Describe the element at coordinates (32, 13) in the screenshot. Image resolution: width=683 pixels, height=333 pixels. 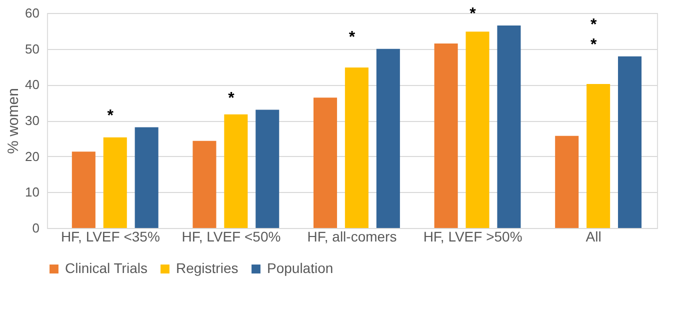
I see `y-tick-label: 60` at that location.